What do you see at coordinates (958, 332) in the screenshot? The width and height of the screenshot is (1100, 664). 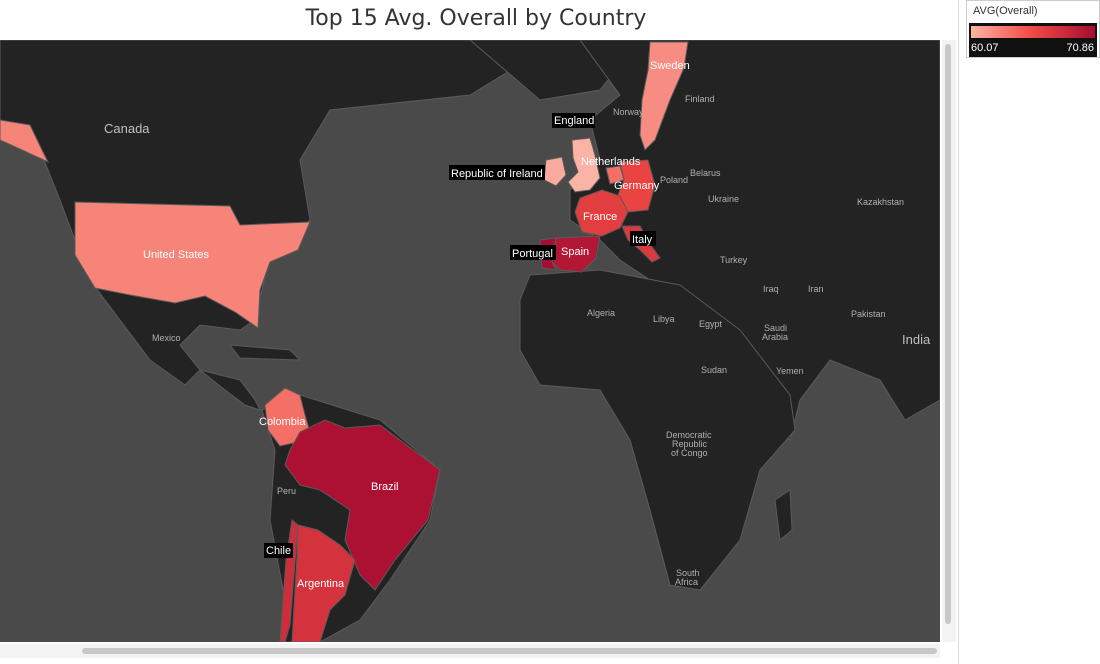 I see `panel-divider` at bounding box center [958, 332].